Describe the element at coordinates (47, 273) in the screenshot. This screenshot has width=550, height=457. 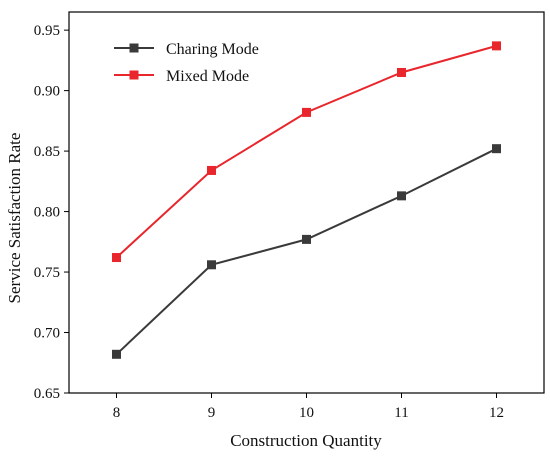
I see `y-tick-label: 0.75` at that location.